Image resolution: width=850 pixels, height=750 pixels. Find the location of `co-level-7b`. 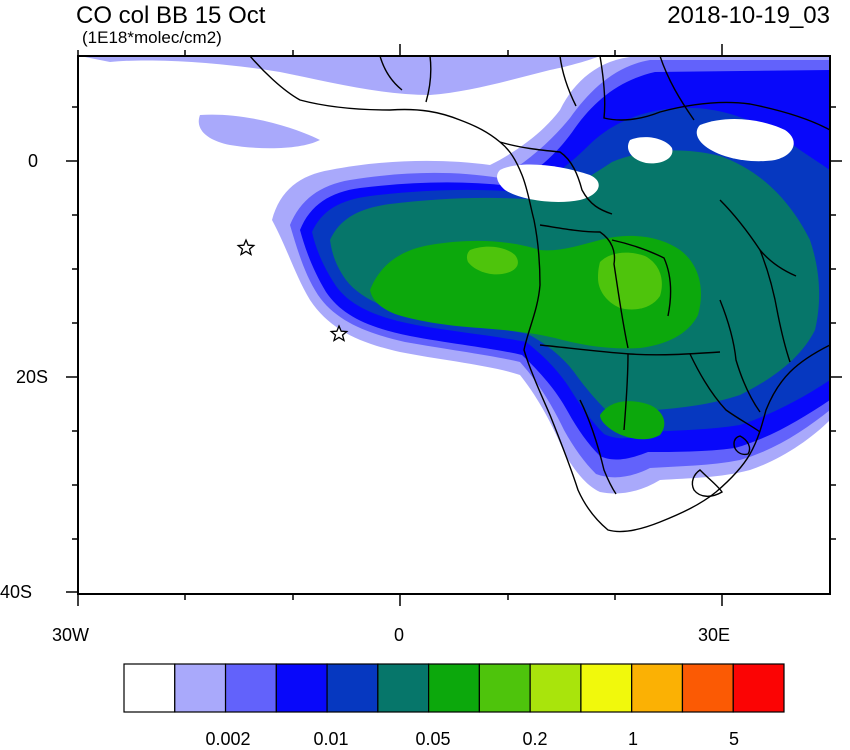

co-level-7b is located at coordinates (492, 260).